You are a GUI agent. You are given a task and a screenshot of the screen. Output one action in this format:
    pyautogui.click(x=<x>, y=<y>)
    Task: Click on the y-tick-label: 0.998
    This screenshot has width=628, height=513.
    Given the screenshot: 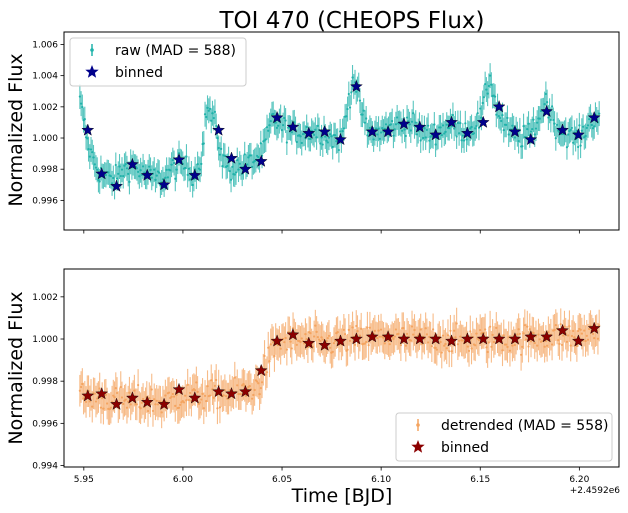 What is the action you would take?
    pyautogui.click(x=45, y=382)
    